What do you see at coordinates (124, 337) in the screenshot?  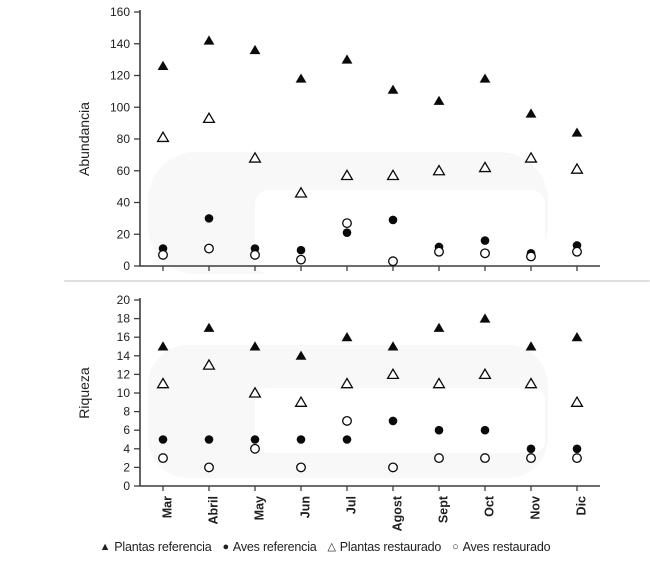 I see `y-tick-label: 16` at bounding box center [124, 337].